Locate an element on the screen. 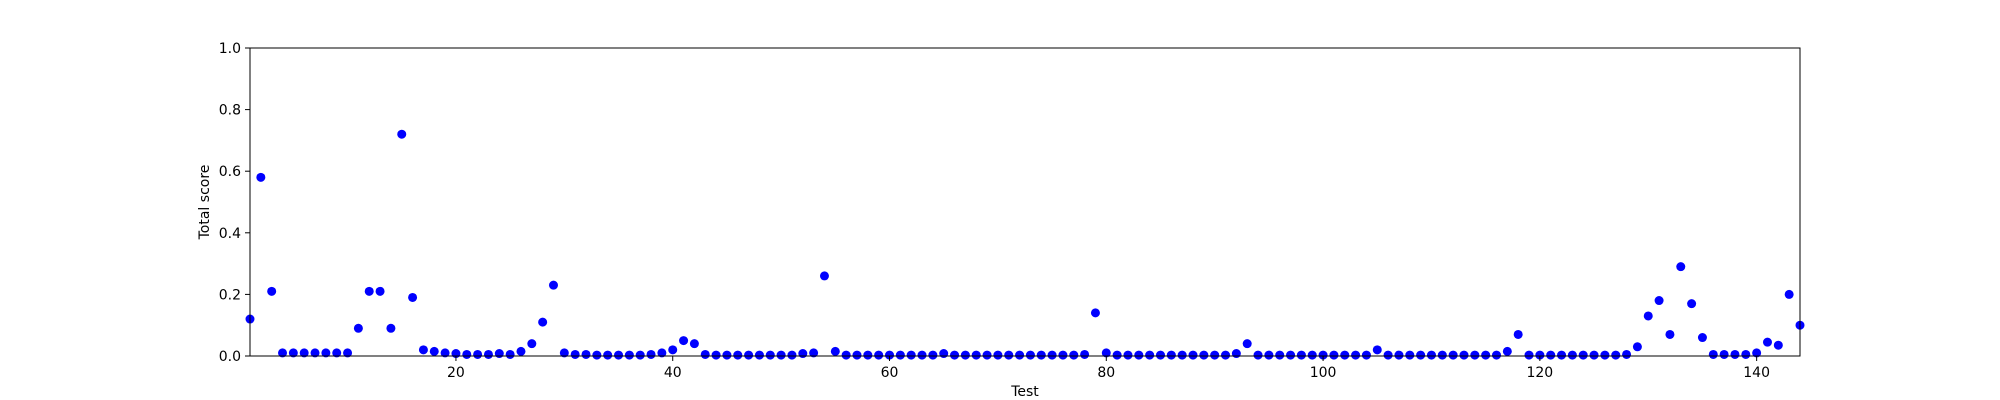  x-tick-label: 120 is located at coordinates (1539, 373).